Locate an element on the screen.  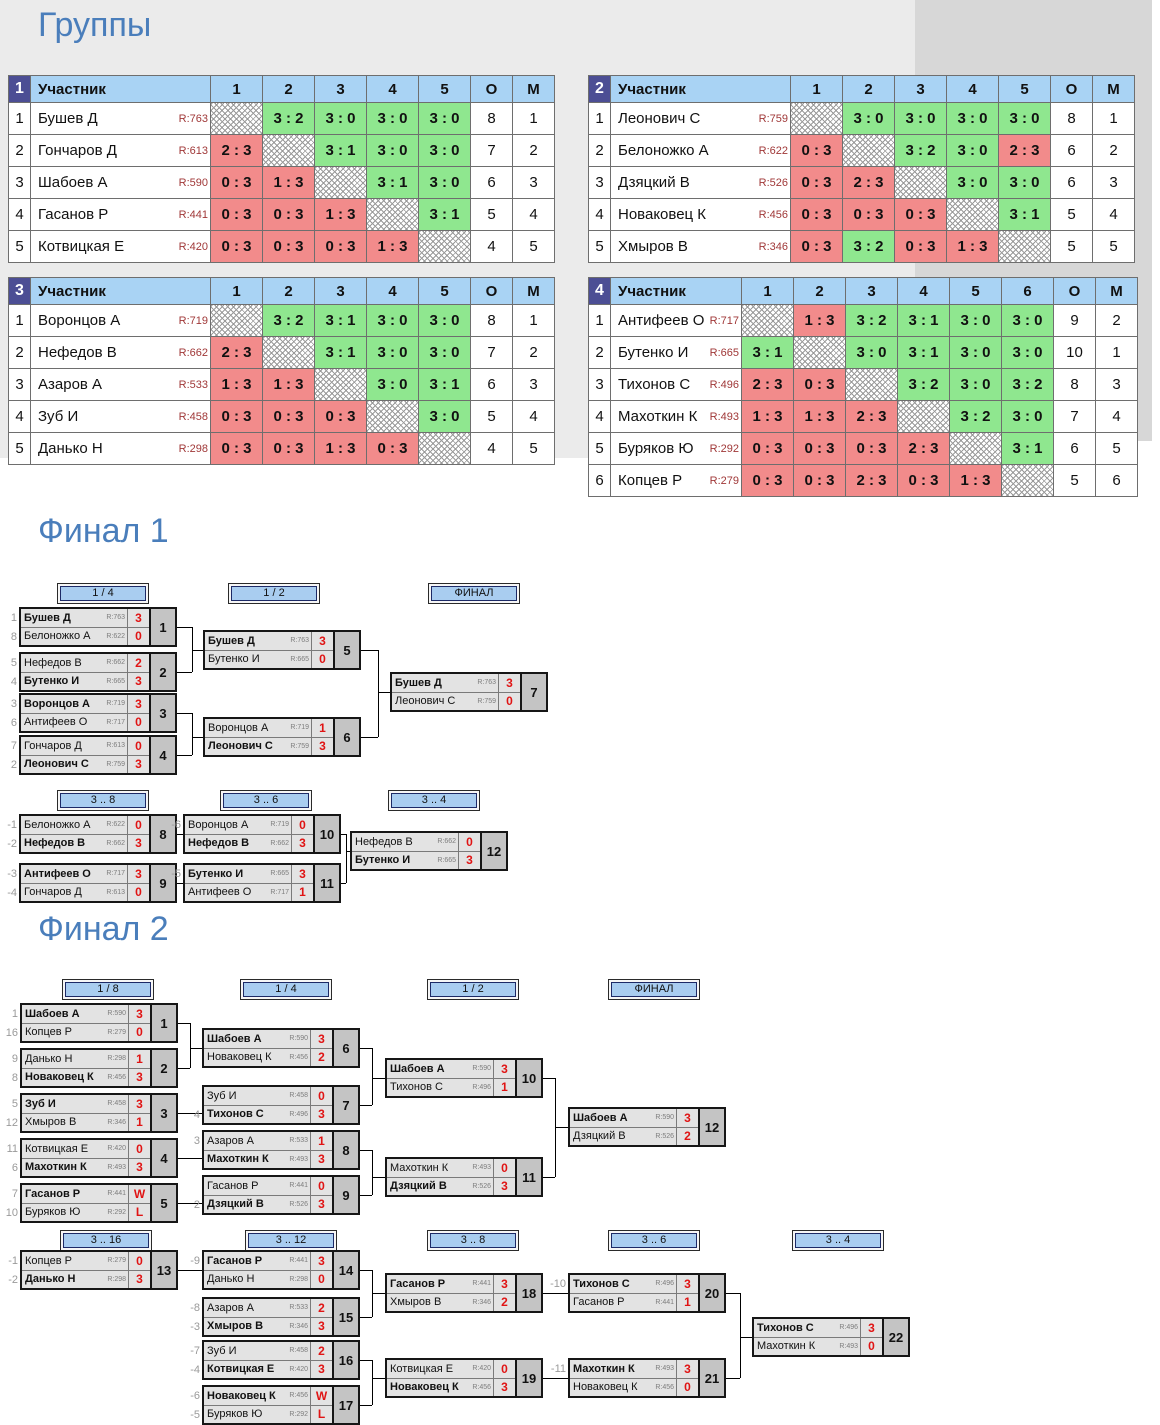
participant-cell: Махоткин К R:493 is located at coordinates (676, 416).